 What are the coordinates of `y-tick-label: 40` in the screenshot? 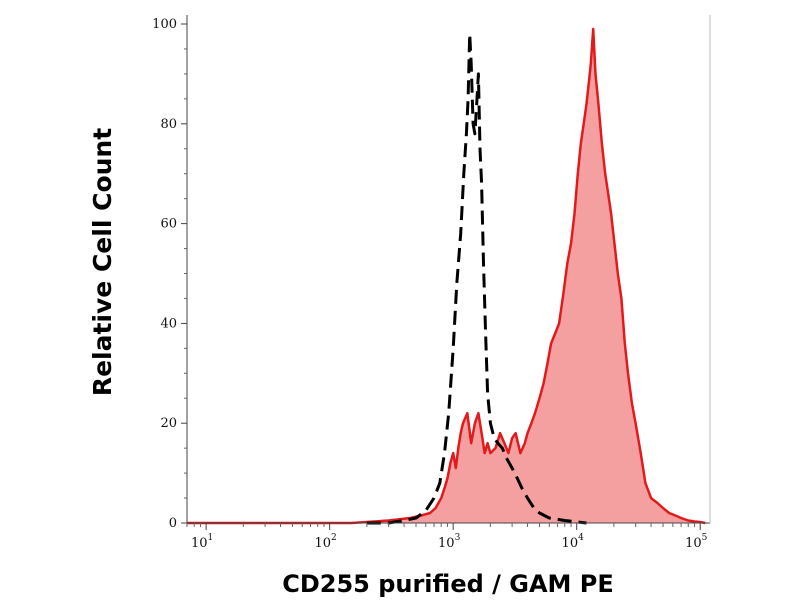 It's located at (168, 323).